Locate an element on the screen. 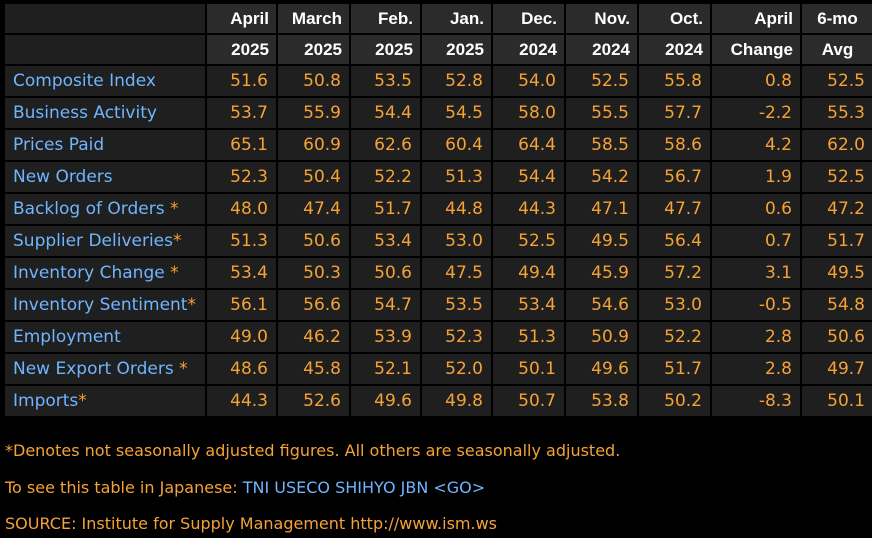 The width and height of the screenshot is (872, 538). row-label: Inventory Change * is located at coordinates (105, 273).